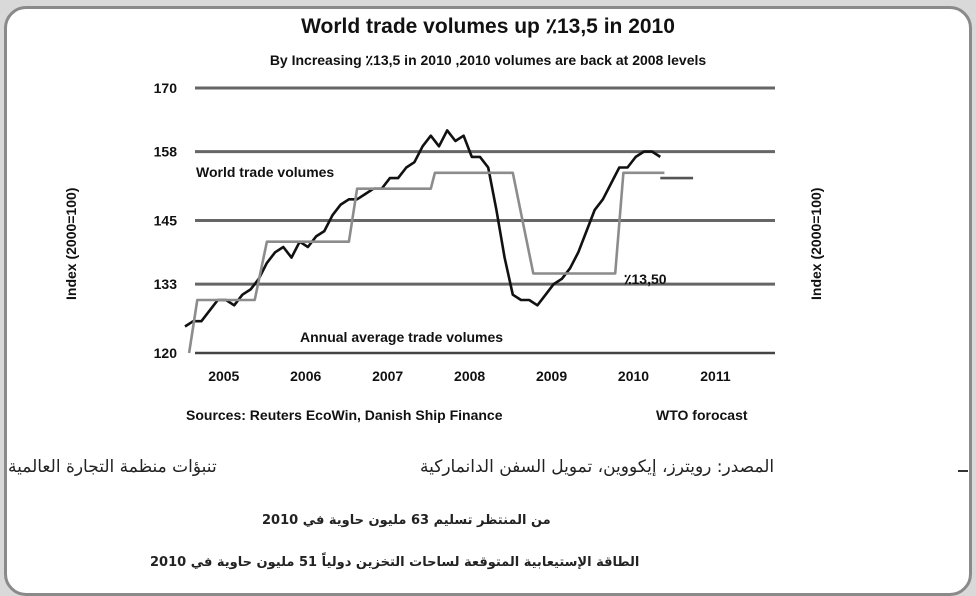 Image resolution: width=976 pixels, height=596 pixels. Describe the element at coordinates (265, 172) in the screenshot. I see `label-world-trade-volumes: World trade volumes` at that location.